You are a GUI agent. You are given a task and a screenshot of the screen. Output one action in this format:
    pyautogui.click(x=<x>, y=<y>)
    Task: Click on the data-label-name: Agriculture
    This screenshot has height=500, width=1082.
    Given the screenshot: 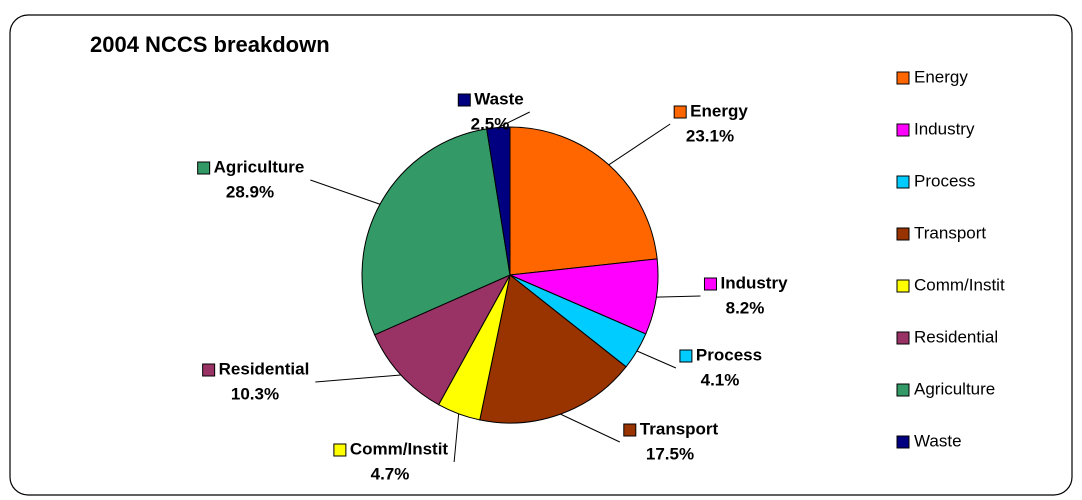 What is the action you would take?
    pyautogui.click(x=259, y=166)
    